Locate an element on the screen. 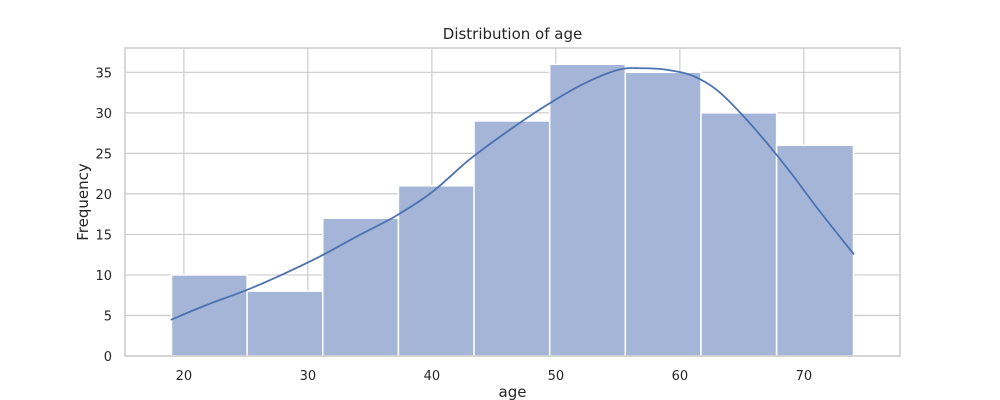 Image resolution: width=1000 pixels, height=400 pixels. y-tick-label-15: 15 is located at coordinates (103, 235).